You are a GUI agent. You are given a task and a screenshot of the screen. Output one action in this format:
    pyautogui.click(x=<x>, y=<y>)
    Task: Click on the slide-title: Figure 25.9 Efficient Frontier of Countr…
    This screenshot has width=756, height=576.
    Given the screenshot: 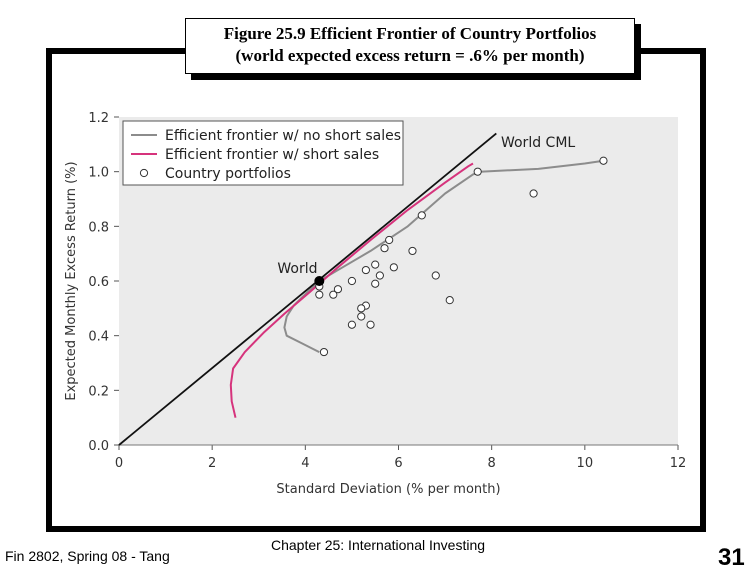 What is the action you would take?
    pyautogui.click(x=410, y=46)
    